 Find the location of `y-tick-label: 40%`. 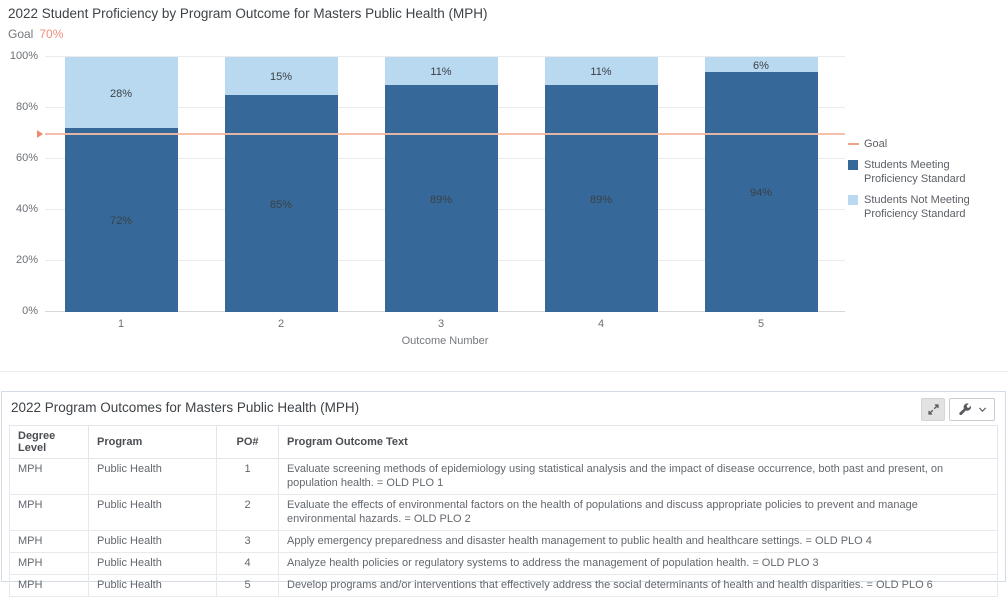

y-tick-label: 40% is located at coordinates (26, 209).